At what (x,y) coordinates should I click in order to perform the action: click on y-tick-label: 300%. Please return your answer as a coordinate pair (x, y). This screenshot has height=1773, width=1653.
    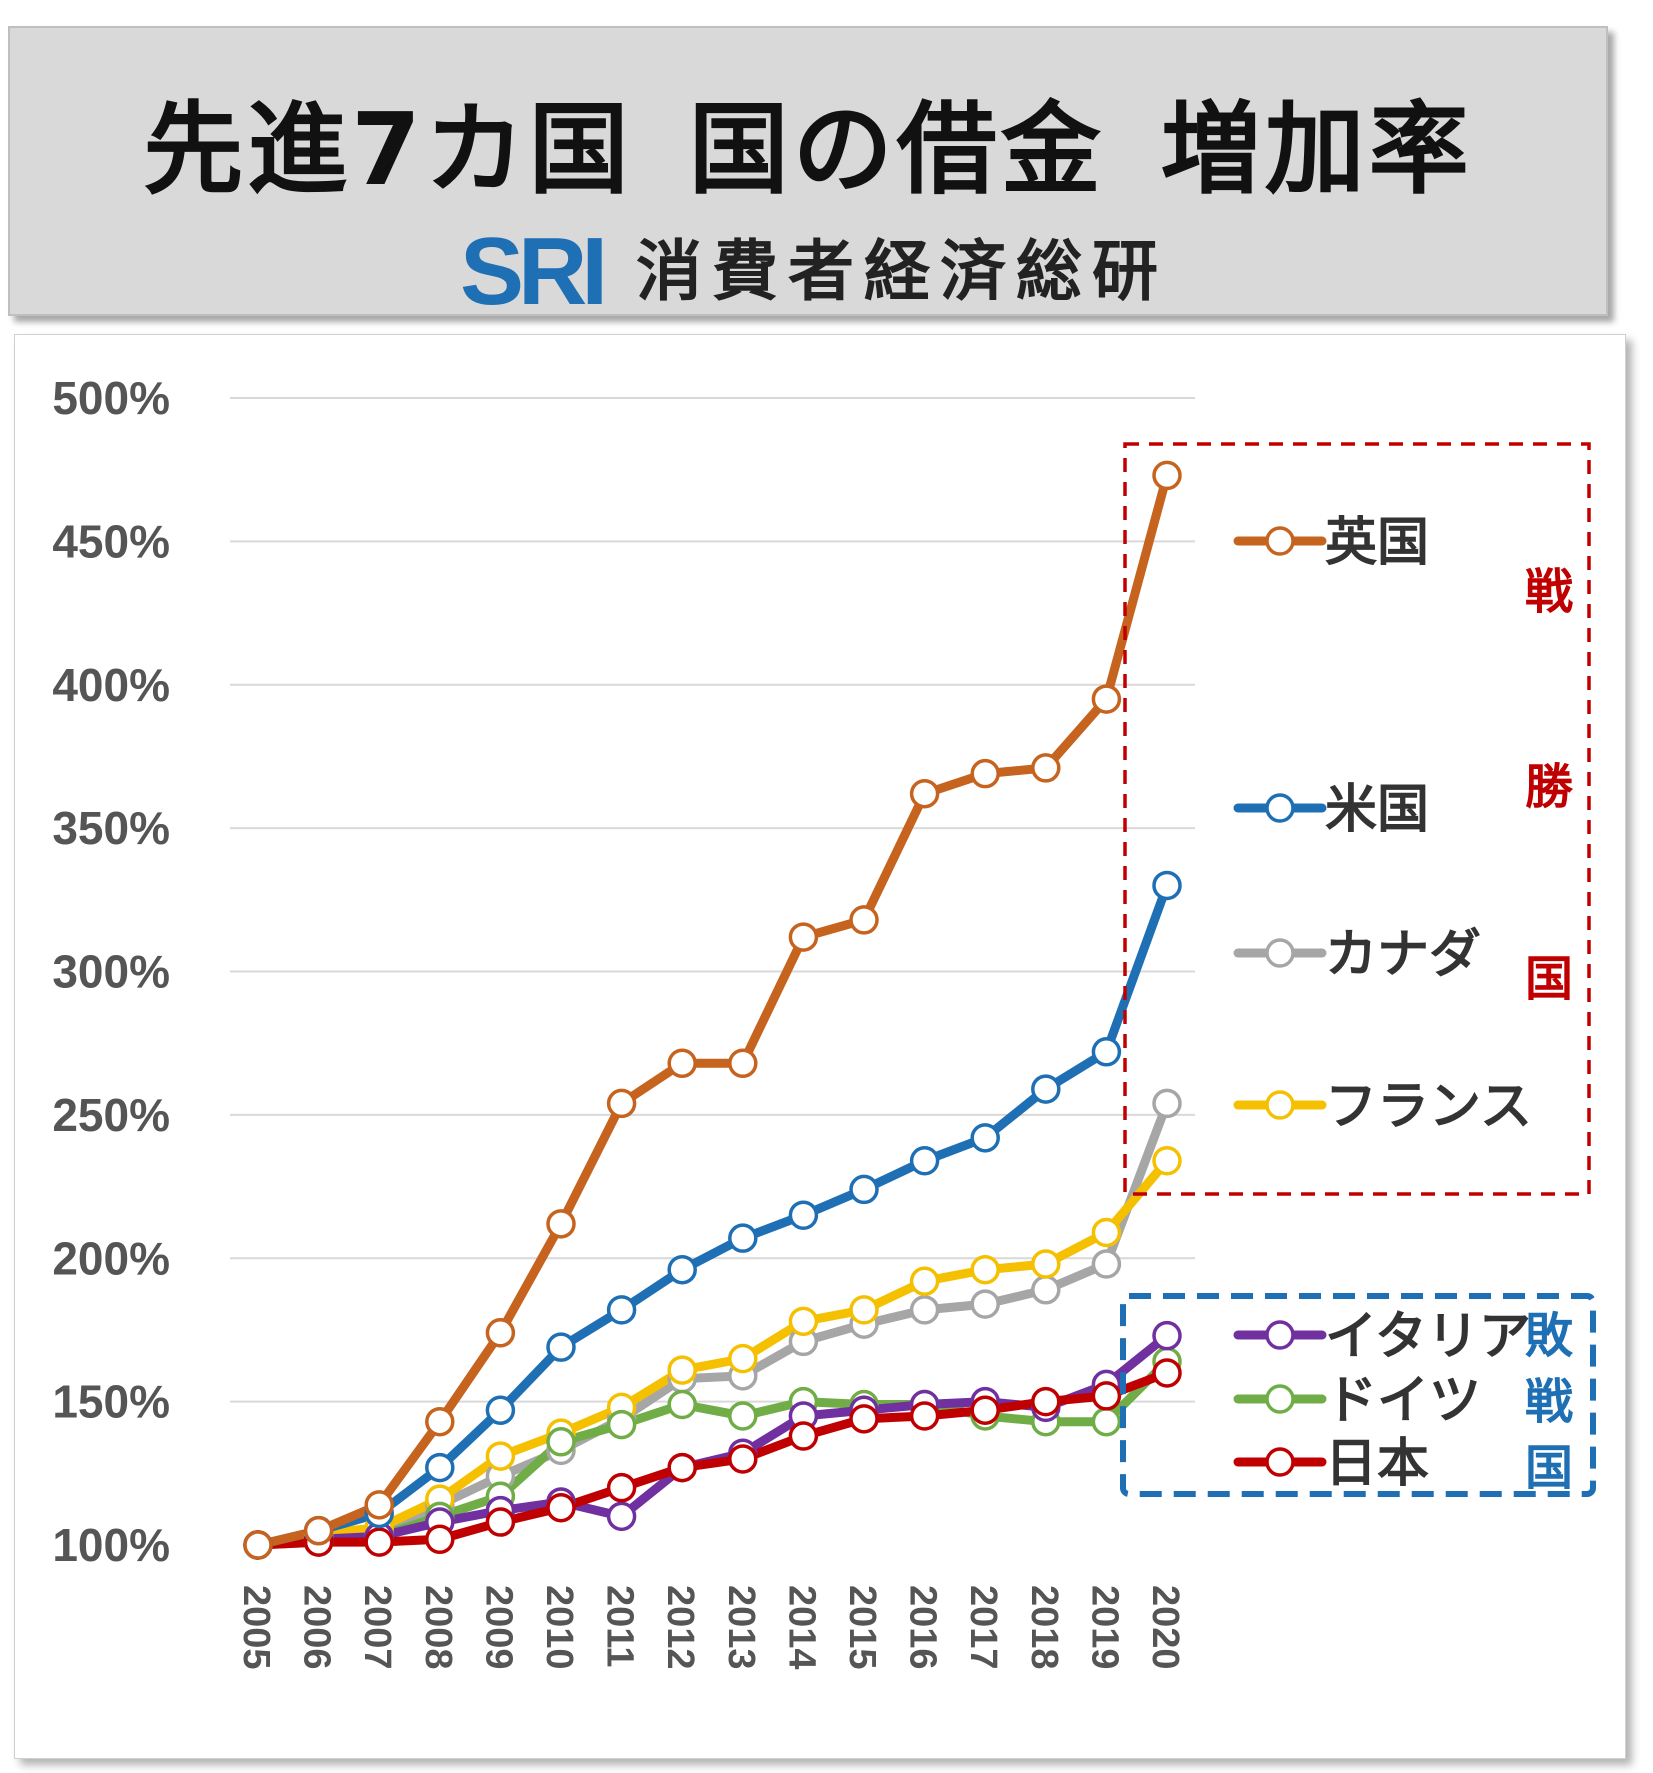
    Looking at the image, I should click on (111, 972).